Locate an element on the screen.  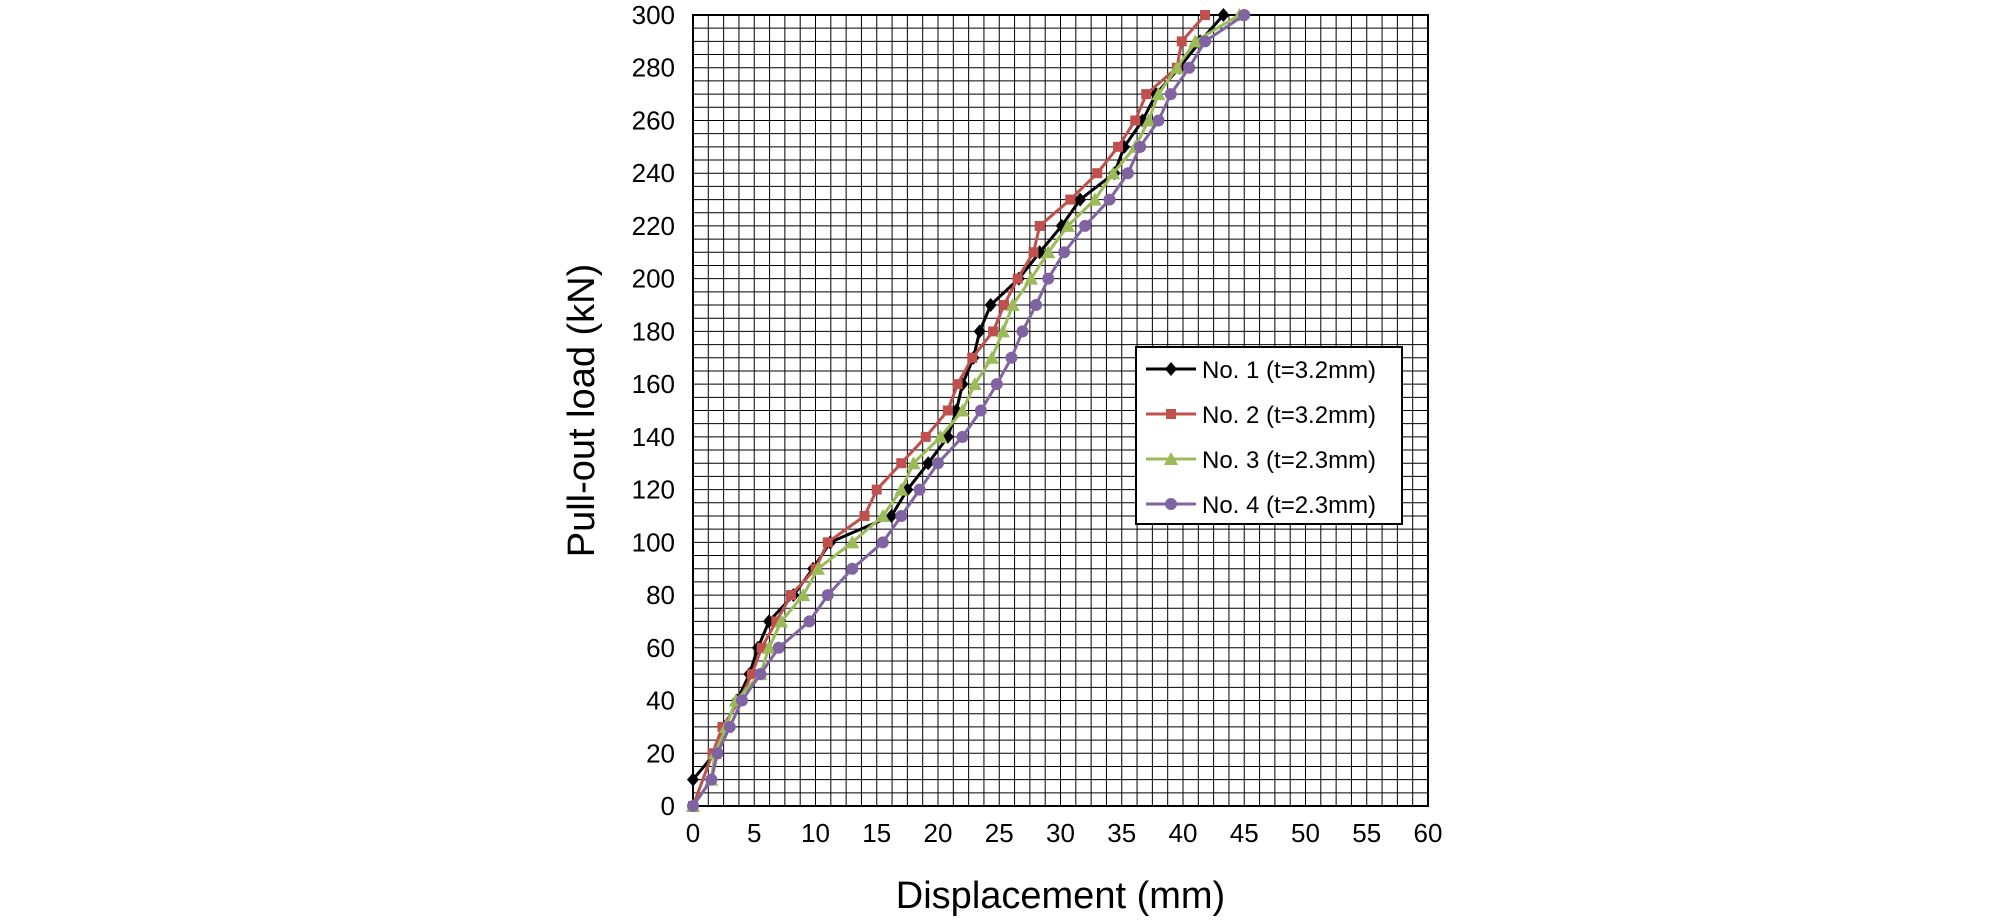
y-tick-label: 60 is located at coordinates (660, 648).